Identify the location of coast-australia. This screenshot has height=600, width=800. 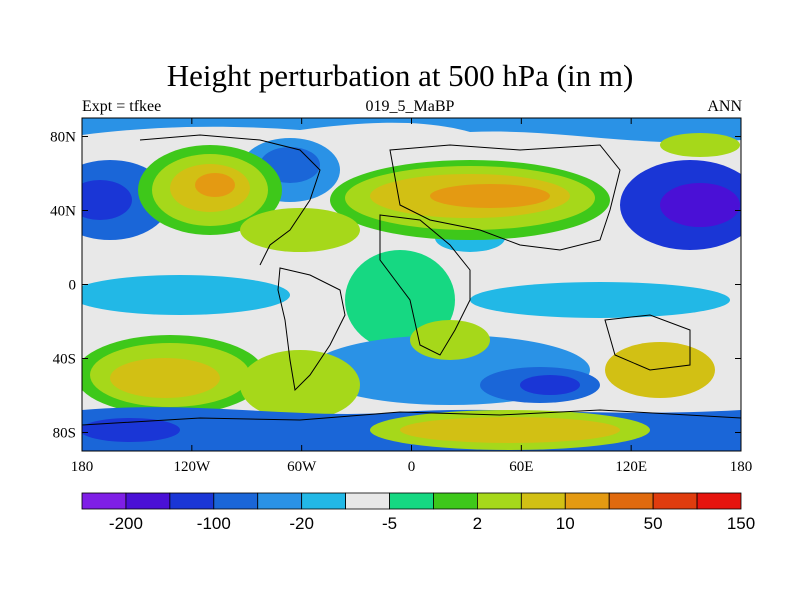
(647, 342).